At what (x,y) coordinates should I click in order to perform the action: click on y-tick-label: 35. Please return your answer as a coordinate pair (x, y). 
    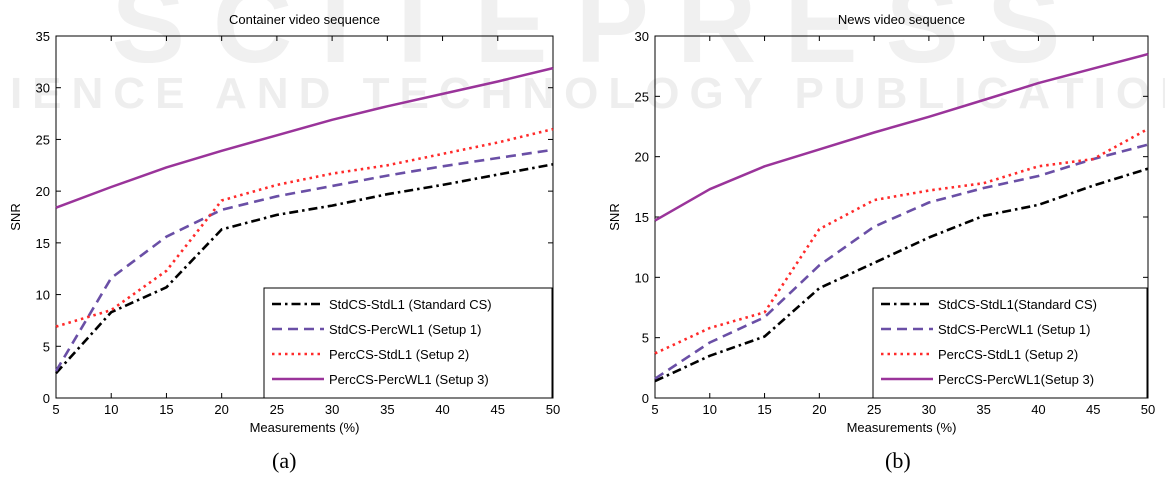
    Looking at the image, I should click on (43, 36).